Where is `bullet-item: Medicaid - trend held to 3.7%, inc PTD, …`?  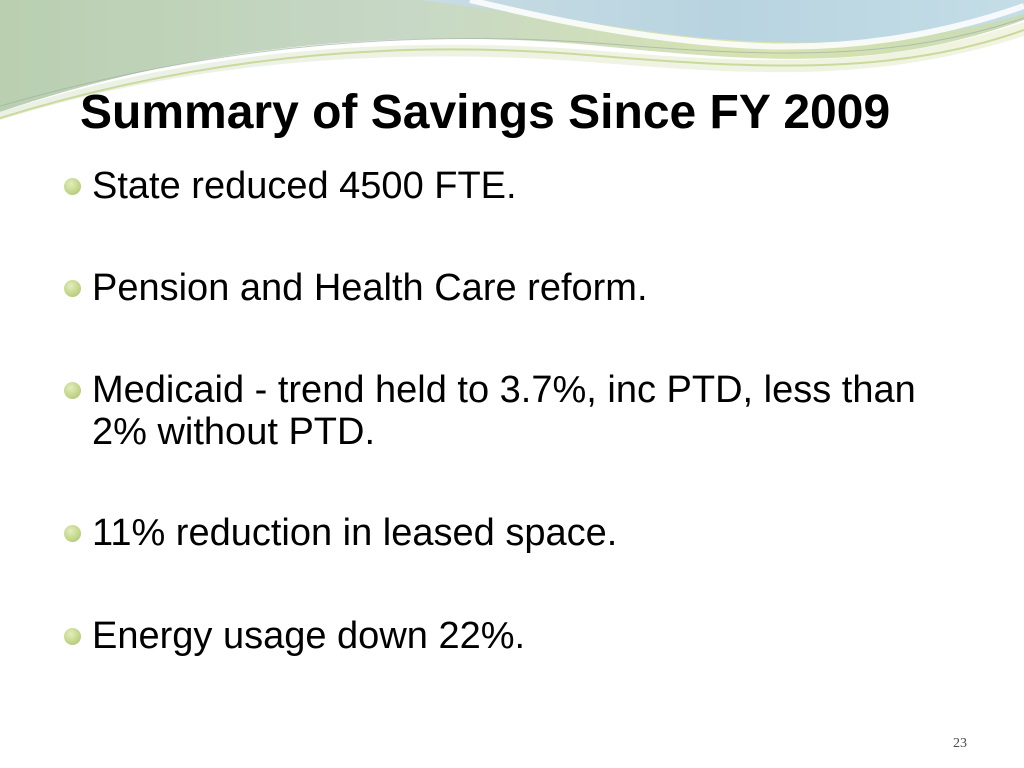
bullet-item: Medicaid - trend held to 3.7%, inc PTD, … is located at coordinates (508, 411).